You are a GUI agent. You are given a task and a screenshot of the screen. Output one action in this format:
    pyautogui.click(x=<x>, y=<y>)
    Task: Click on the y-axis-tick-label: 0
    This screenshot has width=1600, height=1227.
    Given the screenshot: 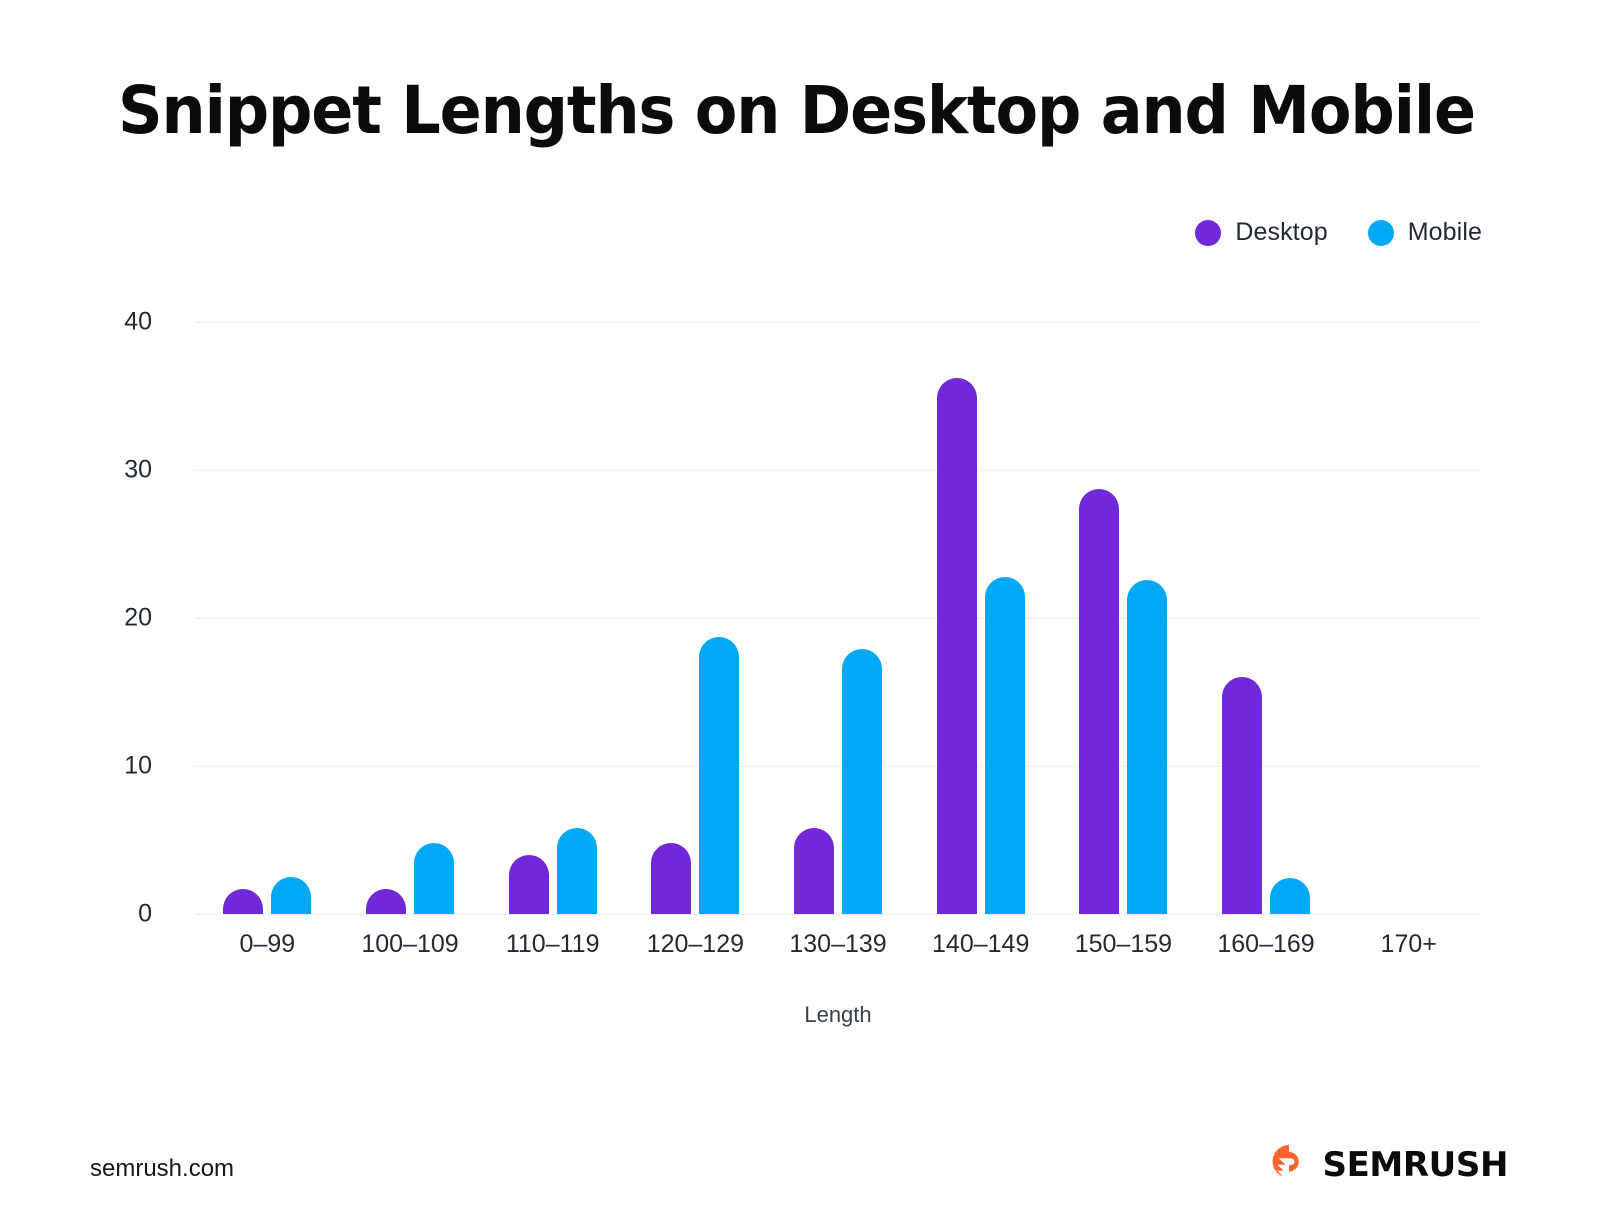 What is the action you would take?
    pyautogui.click(x=145, y=913)
    